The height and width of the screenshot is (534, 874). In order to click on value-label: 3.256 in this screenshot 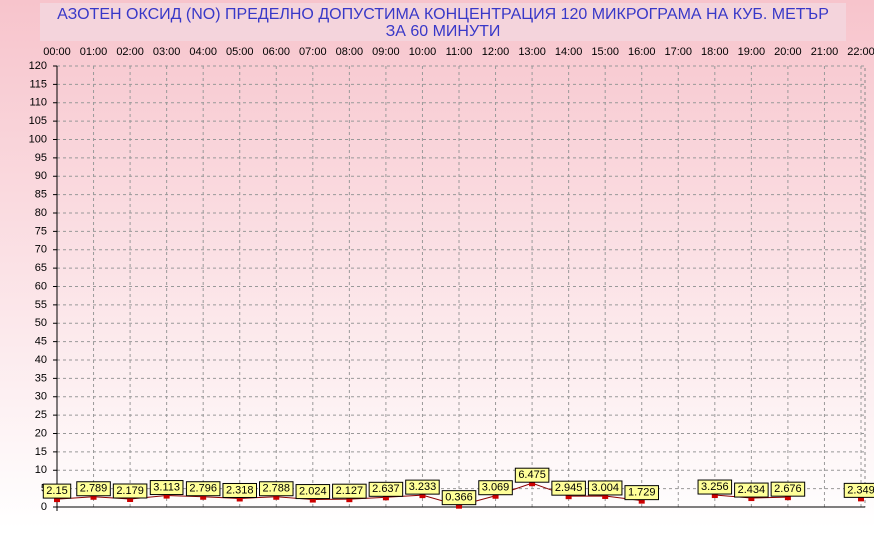, I will do `click(715, 487)`.